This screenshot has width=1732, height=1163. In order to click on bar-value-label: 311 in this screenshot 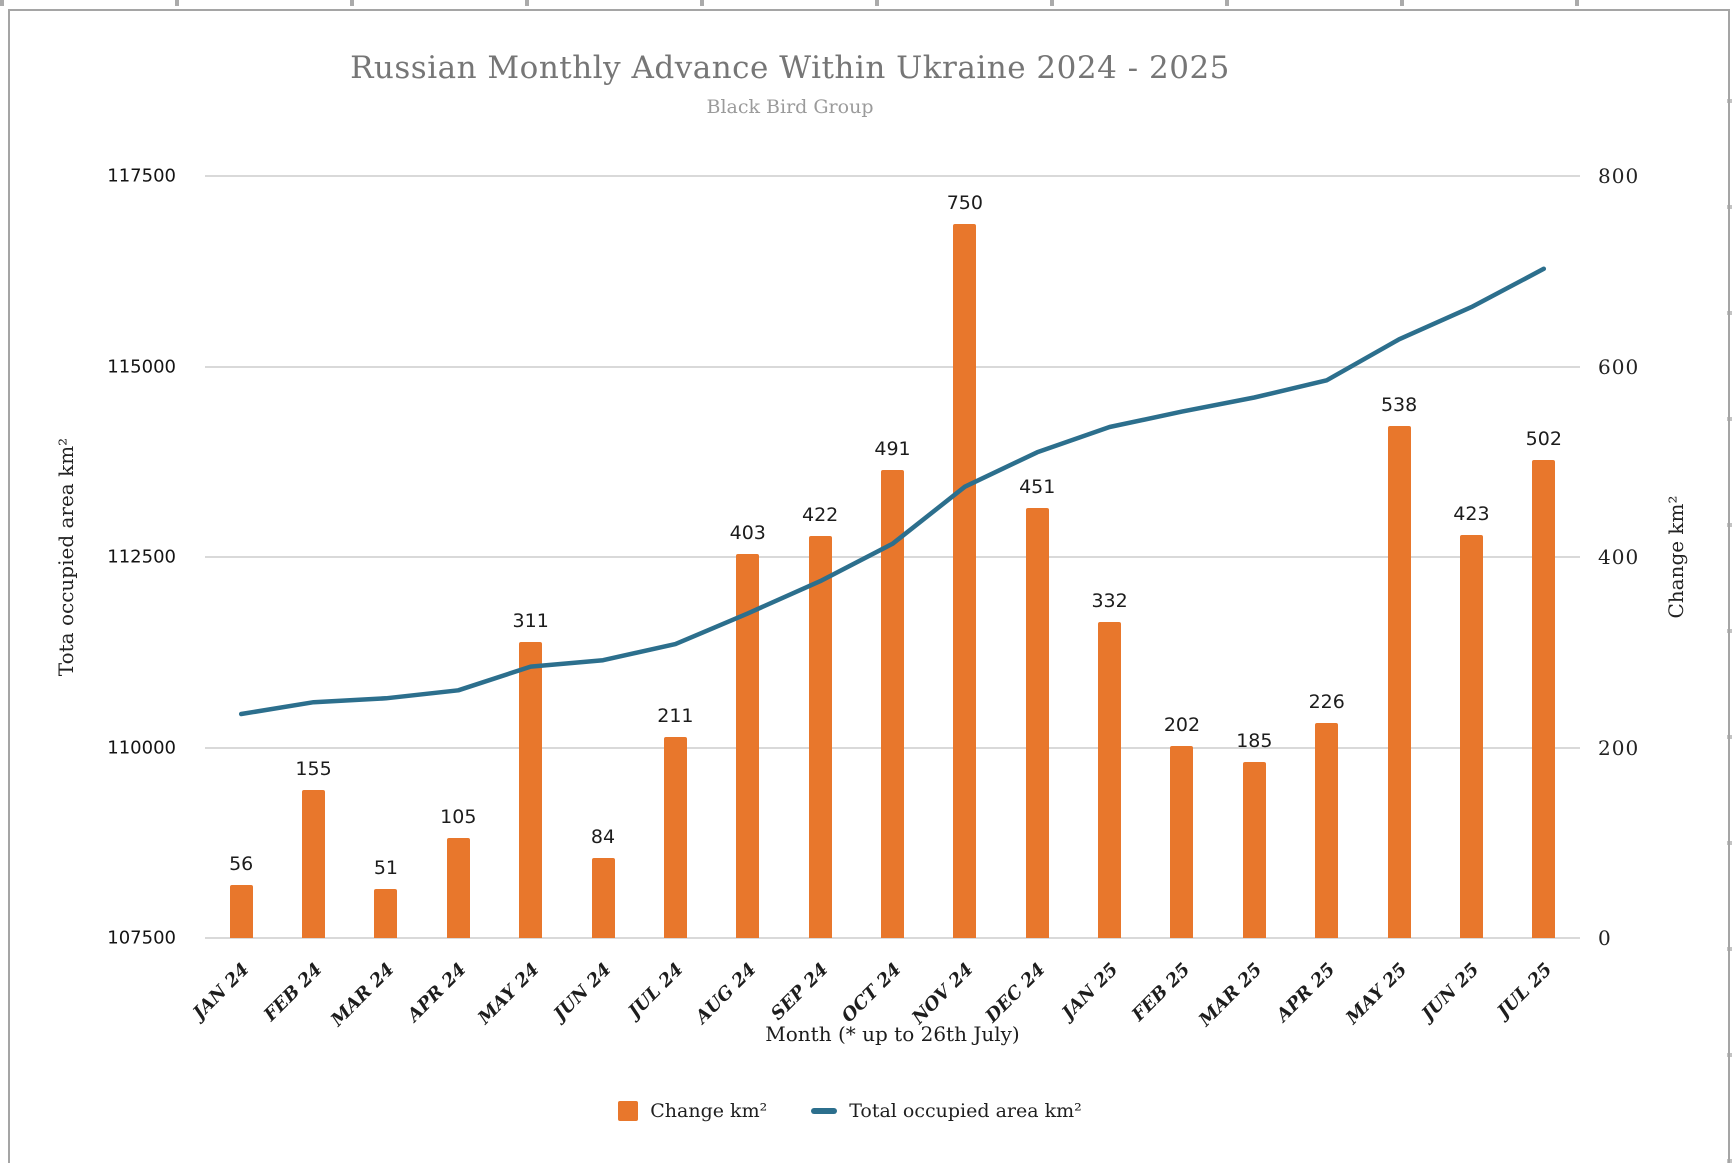, I will do `click(530, 620)`.